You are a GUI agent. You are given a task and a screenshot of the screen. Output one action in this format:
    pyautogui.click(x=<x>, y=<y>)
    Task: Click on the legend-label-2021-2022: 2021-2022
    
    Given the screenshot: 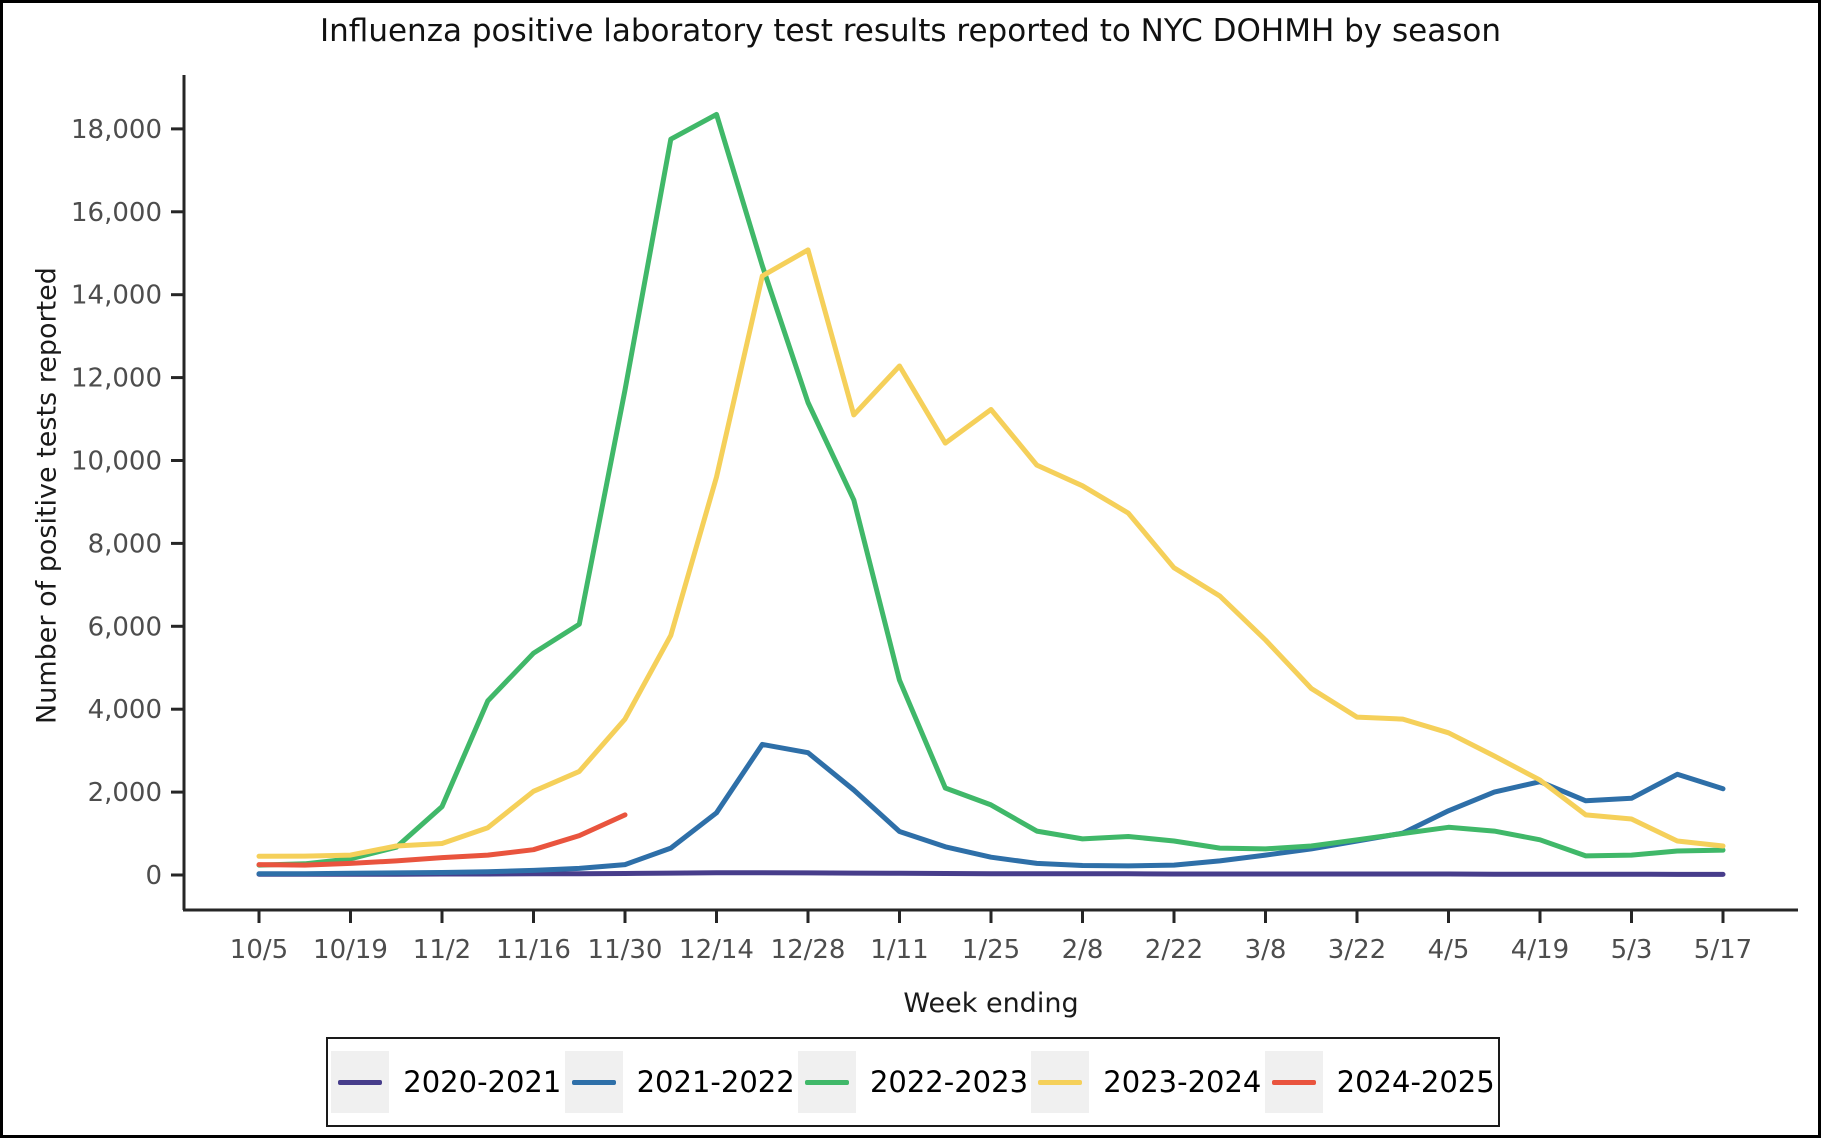 What is the action you would take?
    pyautogui.click(x=715, y=1082)
    